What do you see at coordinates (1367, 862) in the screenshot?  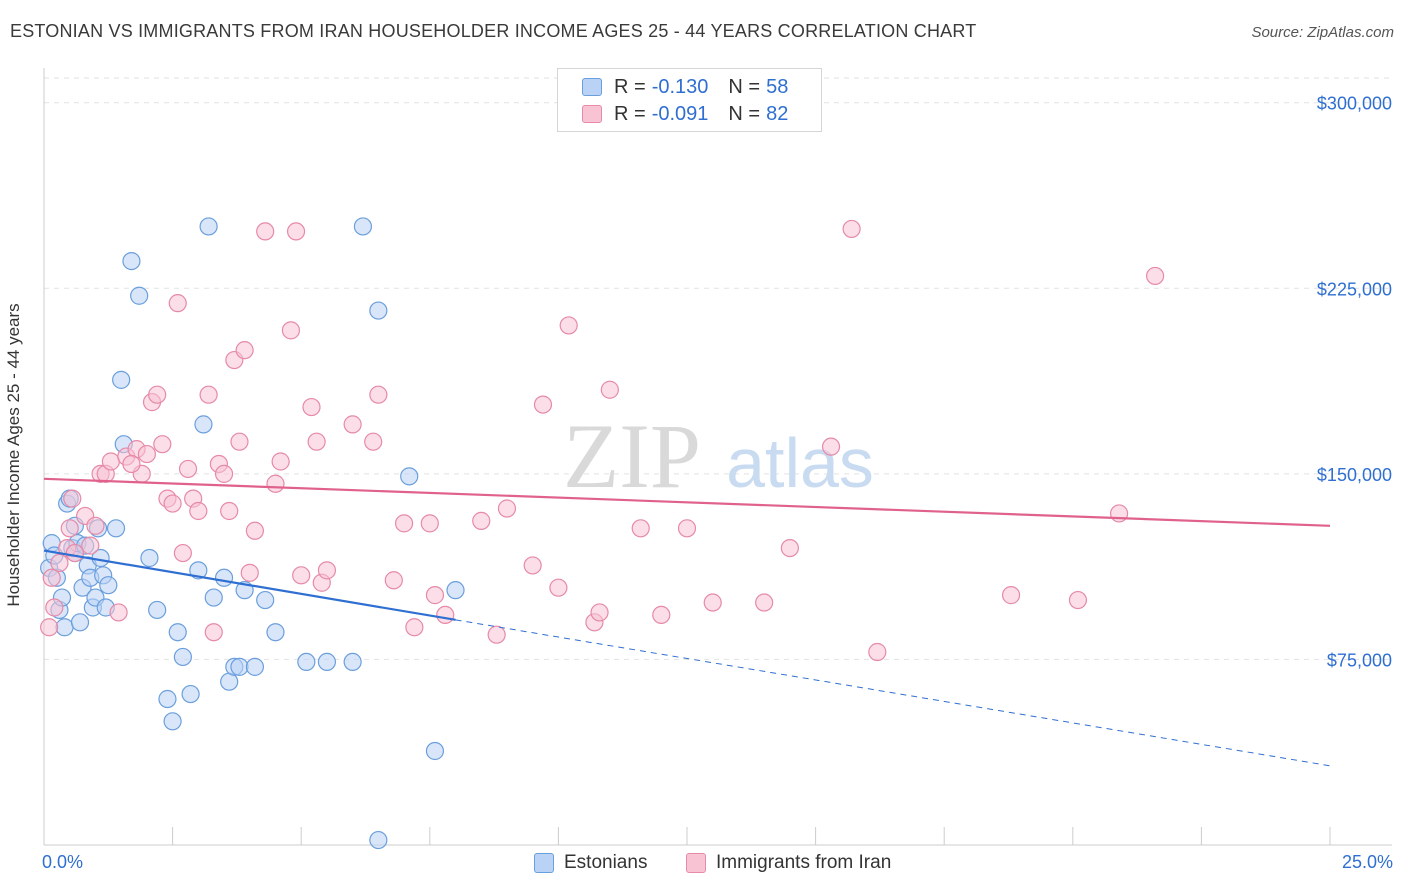 I see `x-tick-label-max: 25.0%` at bounding box center [1367, 862].